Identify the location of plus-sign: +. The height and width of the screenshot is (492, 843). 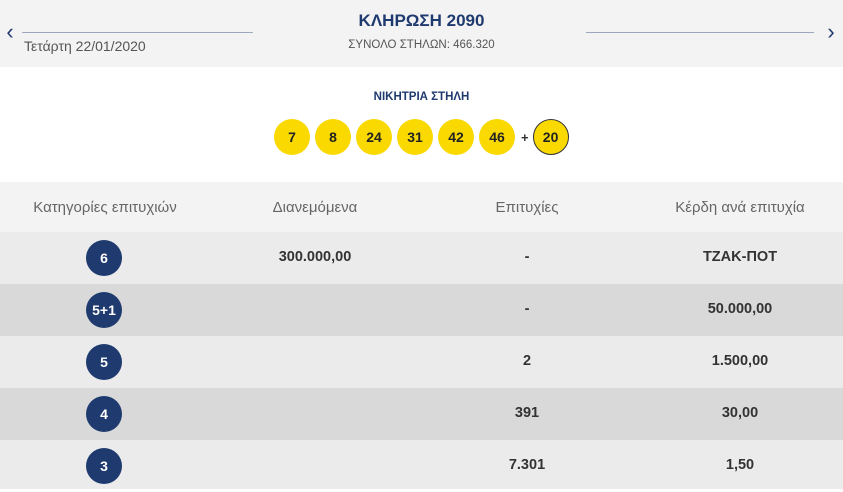
(525, 137).